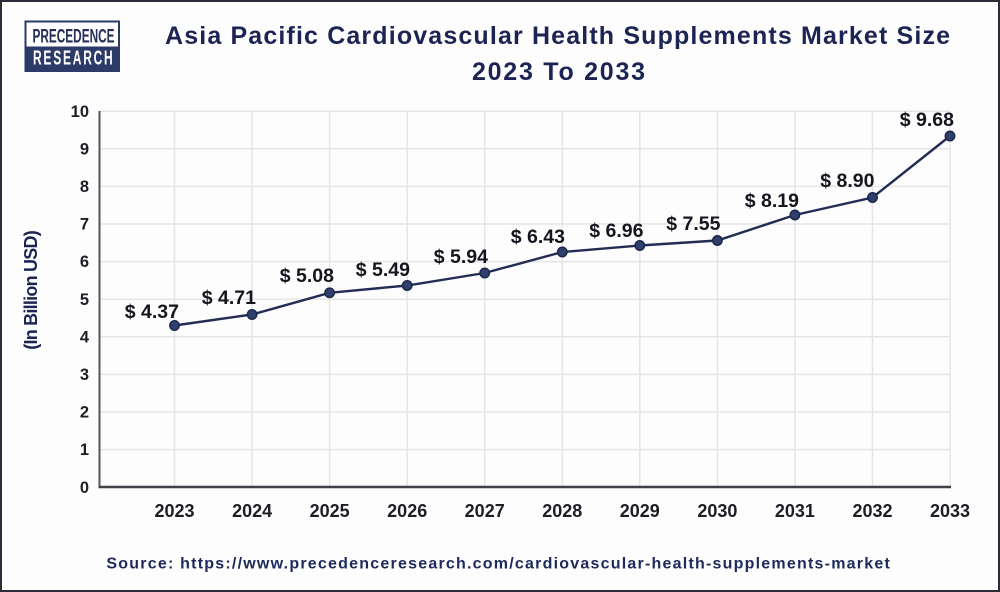  Describe the element at coordinates (927, 120) in the screenshot. I see `svg-text: $ 9.68` at that location.